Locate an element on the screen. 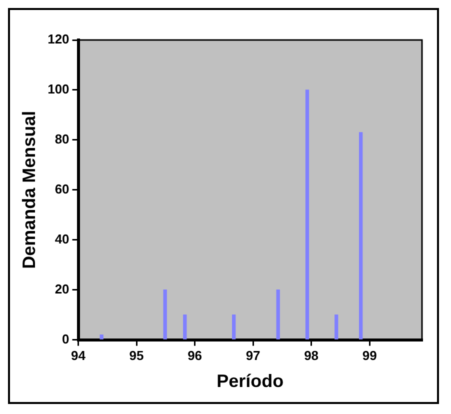 This screenshot has width=451, height=414. x-axis-title: Período is located at coordinates (250, 381).